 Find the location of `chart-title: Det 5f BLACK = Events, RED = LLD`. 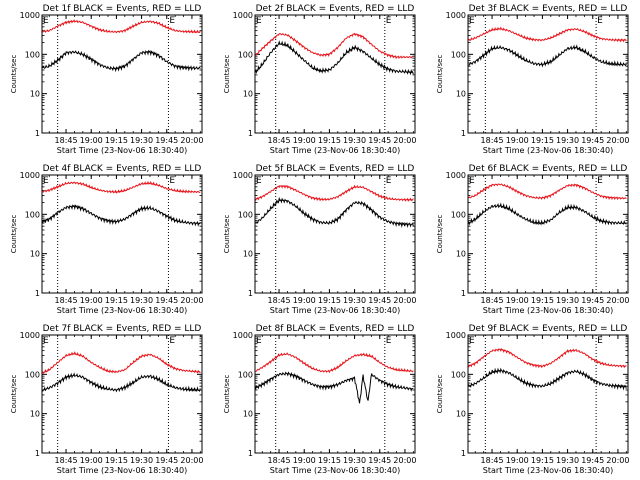

chart-title: Det 5f BLACK = Events, RED = LLD is located at coordinates (335, 169).